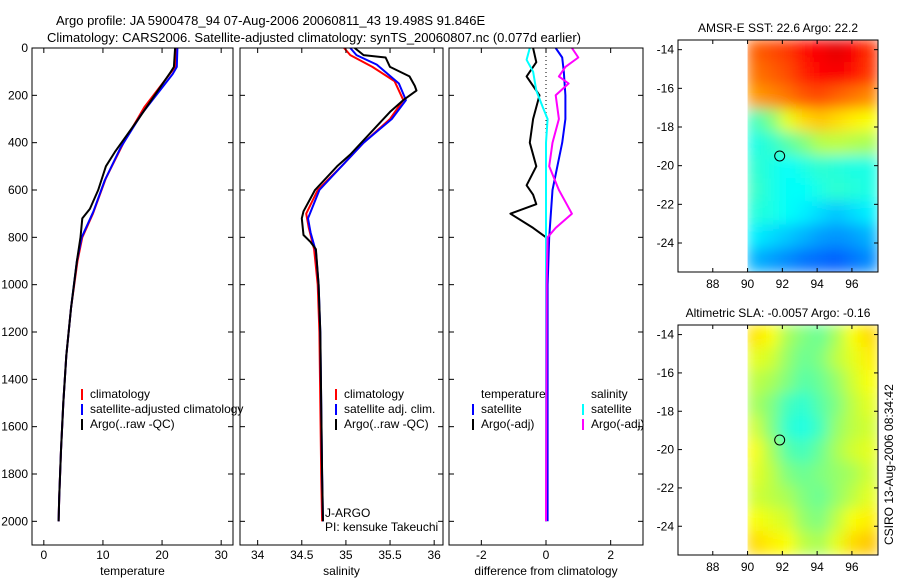  Describe the element at coordinates (778, 156) in the screenshot. I see `sst_map-frame` at that location.